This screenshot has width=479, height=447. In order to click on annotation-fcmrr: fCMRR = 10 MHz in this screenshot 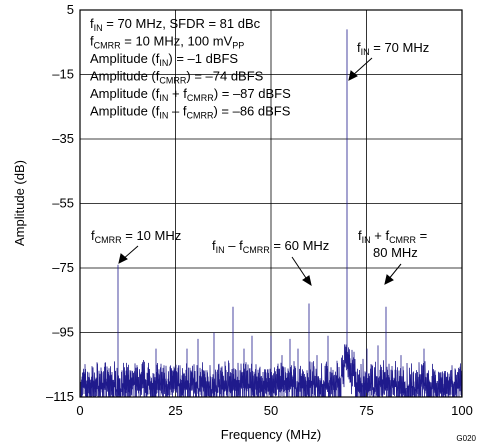, I will do `click(136, 236)`.